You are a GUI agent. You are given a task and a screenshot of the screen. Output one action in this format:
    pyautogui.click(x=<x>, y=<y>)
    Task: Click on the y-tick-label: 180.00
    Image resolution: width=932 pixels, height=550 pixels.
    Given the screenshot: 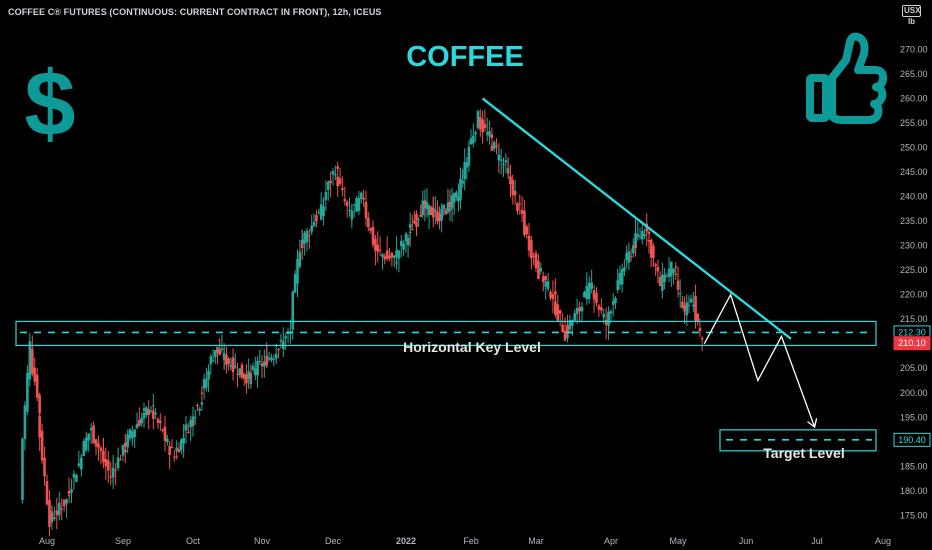 What is the action you would take?
    pyautogui.click(x=914, y=491)
    